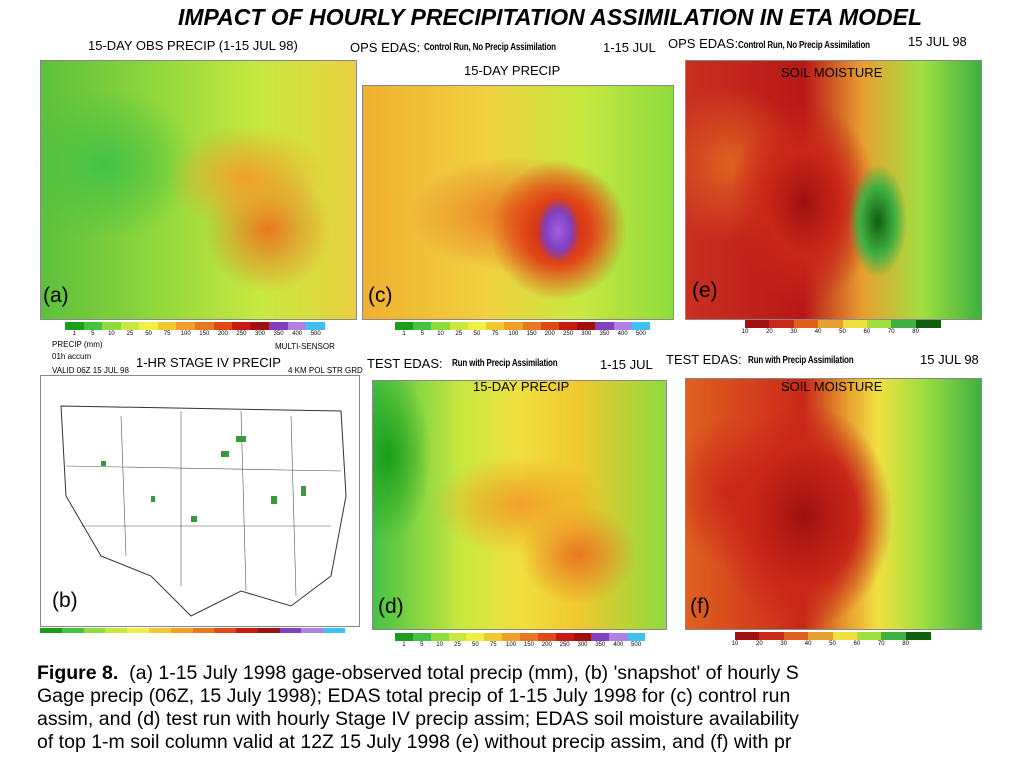 The width and height of the screenshot is (1024, 768). Describe the element at coordinates (769, 332) in the screenshot. I see `legend-tick-label: 20` at that location.